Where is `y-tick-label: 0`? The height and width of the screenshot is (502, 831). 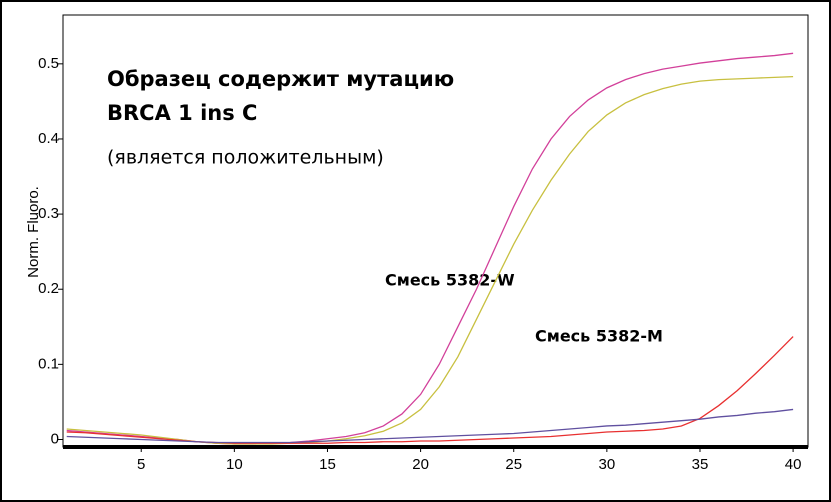 y-tick-label: 0 is located at coordinates (55, 438).